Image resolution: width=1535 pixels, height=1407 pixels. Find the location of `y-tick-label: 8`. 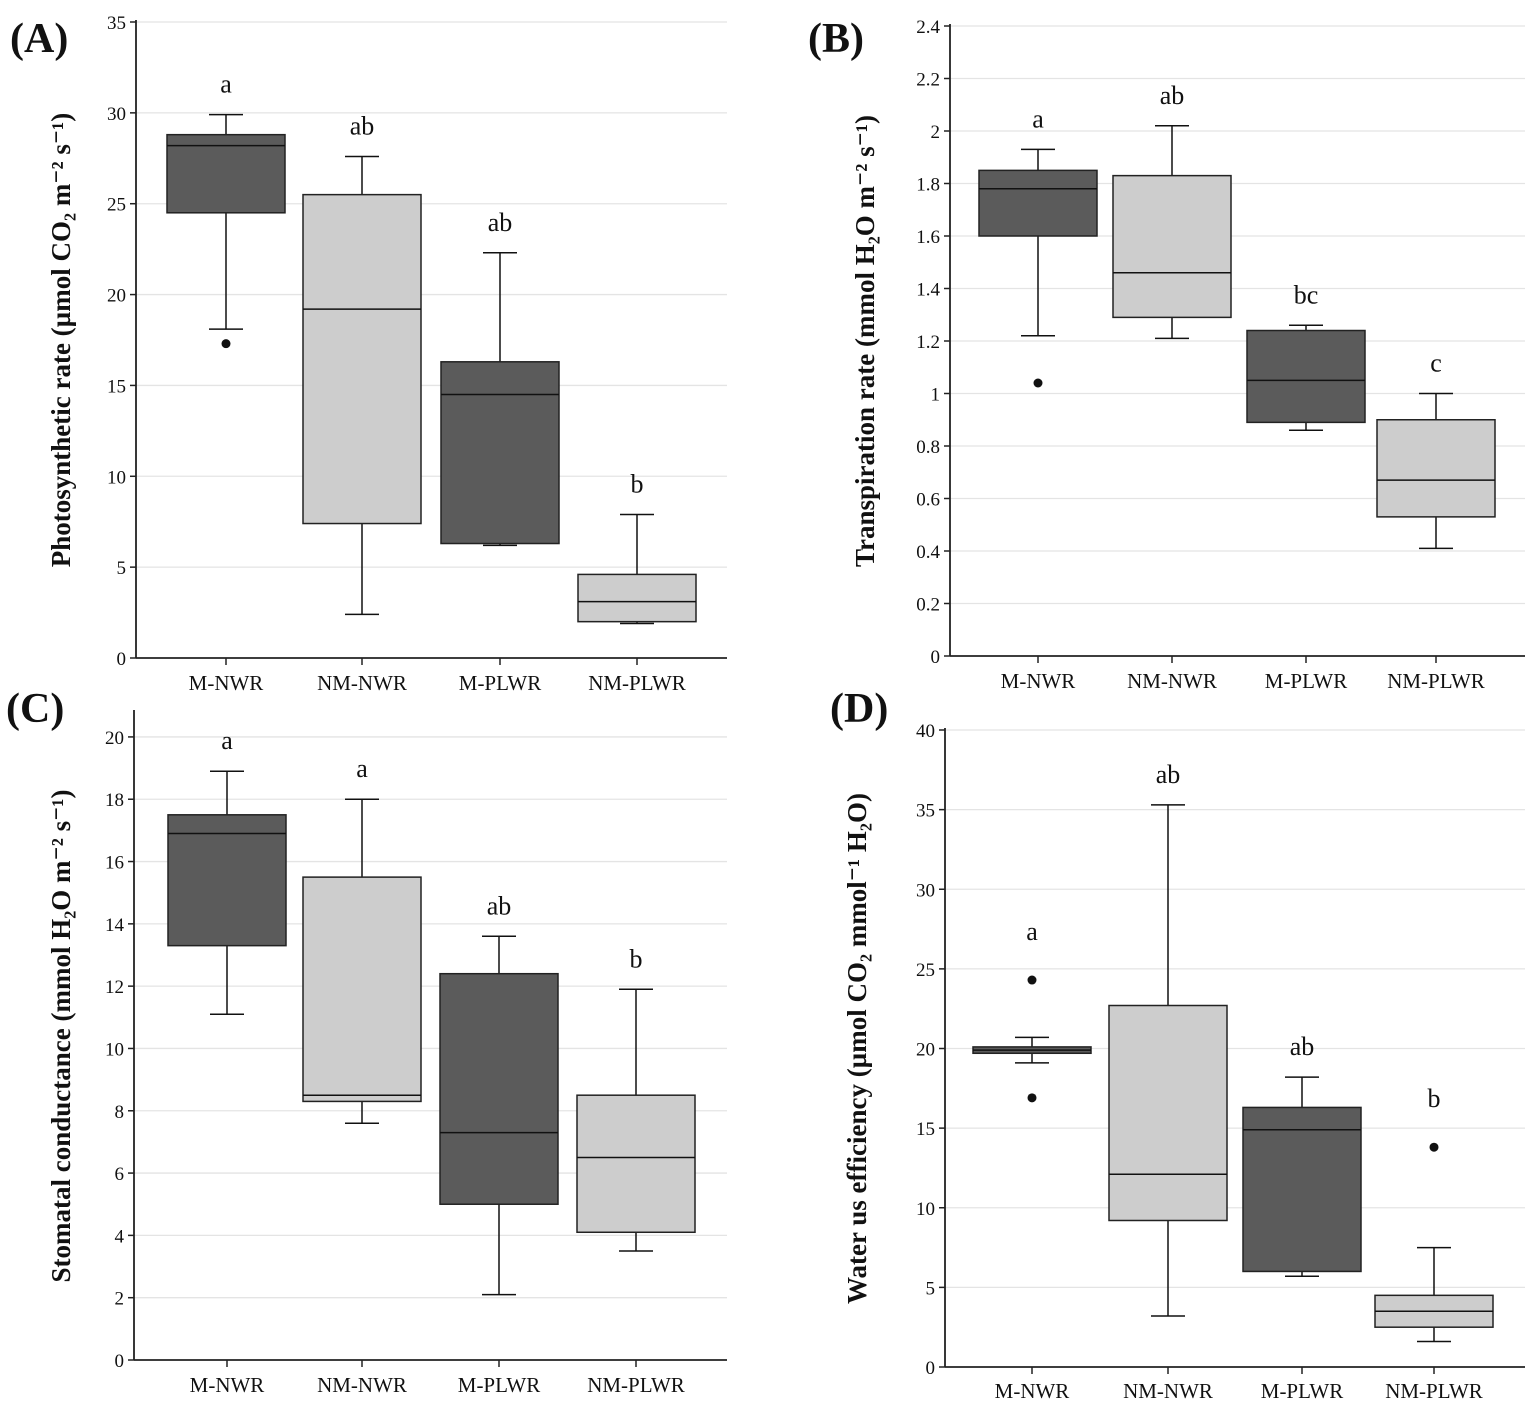

y-tick-label: 8 is located at coordinates (120, 1112).